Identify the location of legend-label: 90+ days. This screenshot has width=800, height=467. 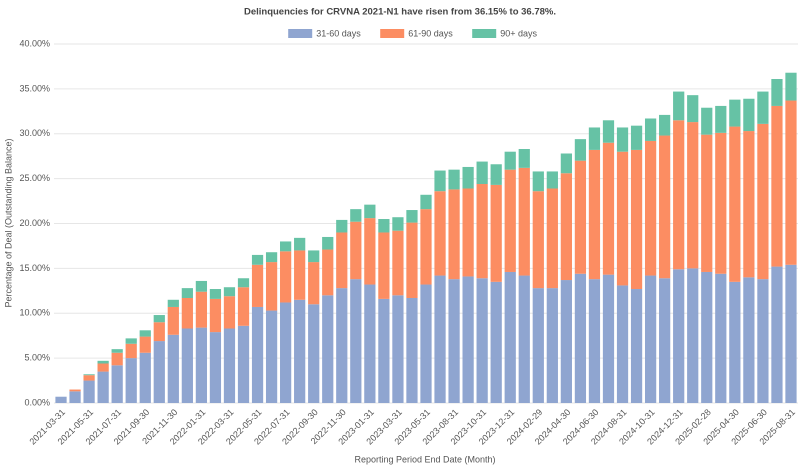
(518, 33).